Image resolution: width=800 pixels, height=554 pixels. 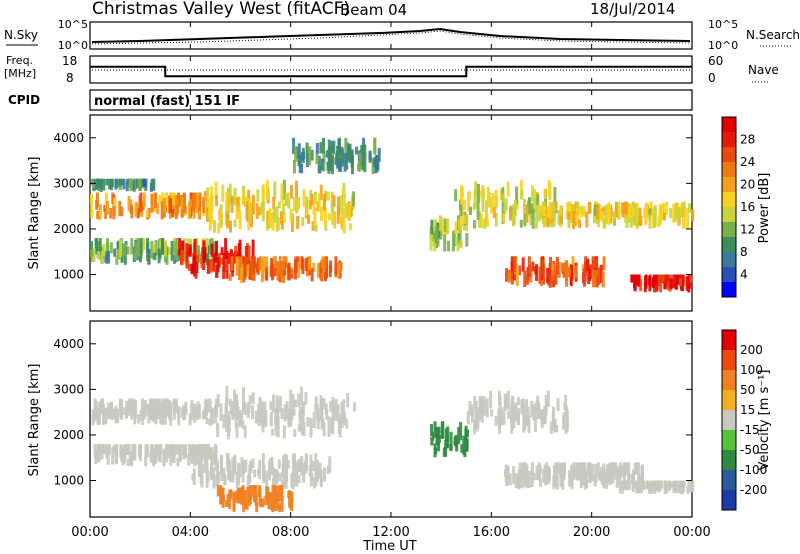 I want to click on power-colorbar: 28 24 20 16 12 8 4, so click(x=738, y=207).